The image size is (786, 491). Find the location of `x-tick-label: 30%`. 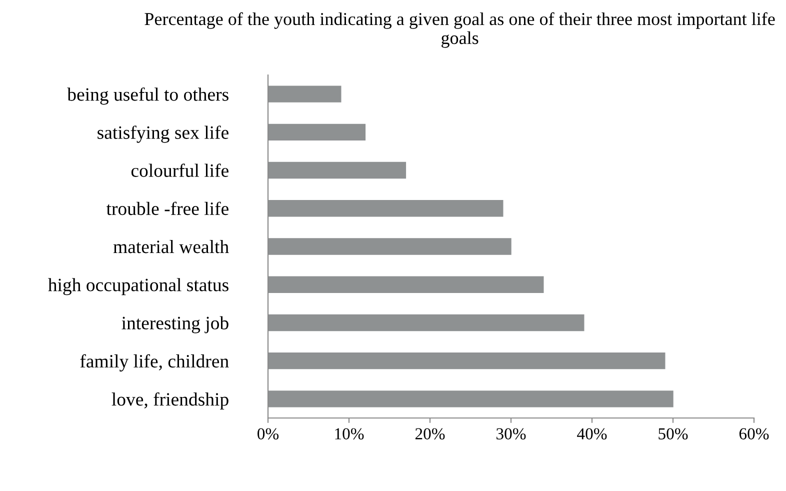

x-tick-label: 30% is located at coordinates (511, 434).